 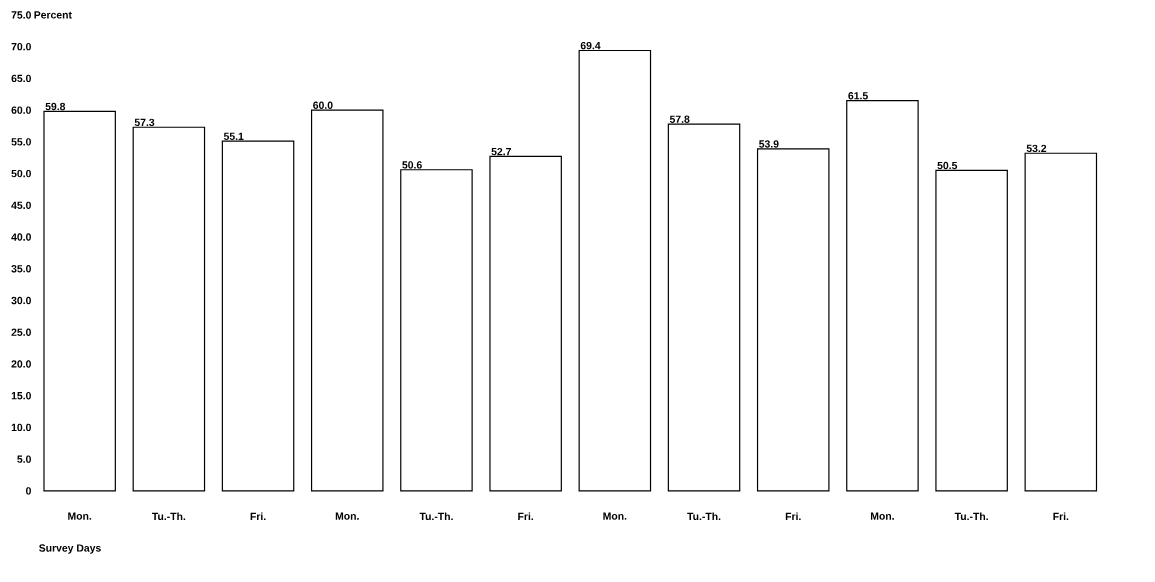 I want to click on data-label: 61.5, so click(x=858, y=95).